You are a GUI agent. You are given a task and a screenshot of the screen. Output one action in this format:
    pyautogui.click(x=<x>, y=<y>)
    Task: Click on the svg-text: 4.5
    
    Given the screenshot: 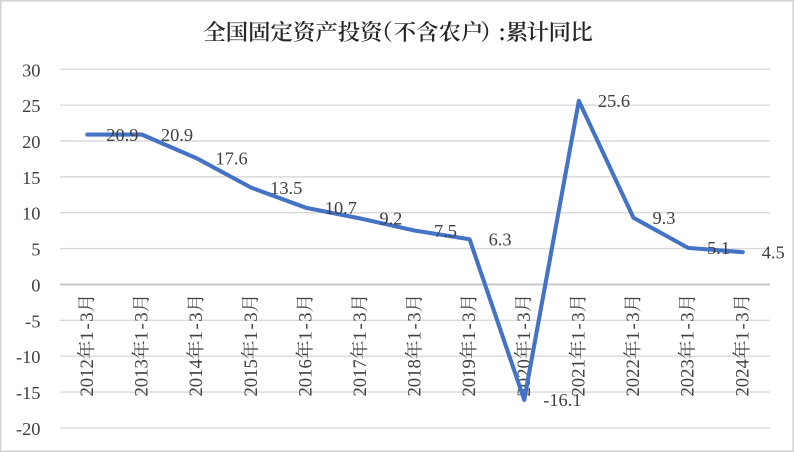 What is the action you would take?
    pyautogui.click(x=773, y=252)
    